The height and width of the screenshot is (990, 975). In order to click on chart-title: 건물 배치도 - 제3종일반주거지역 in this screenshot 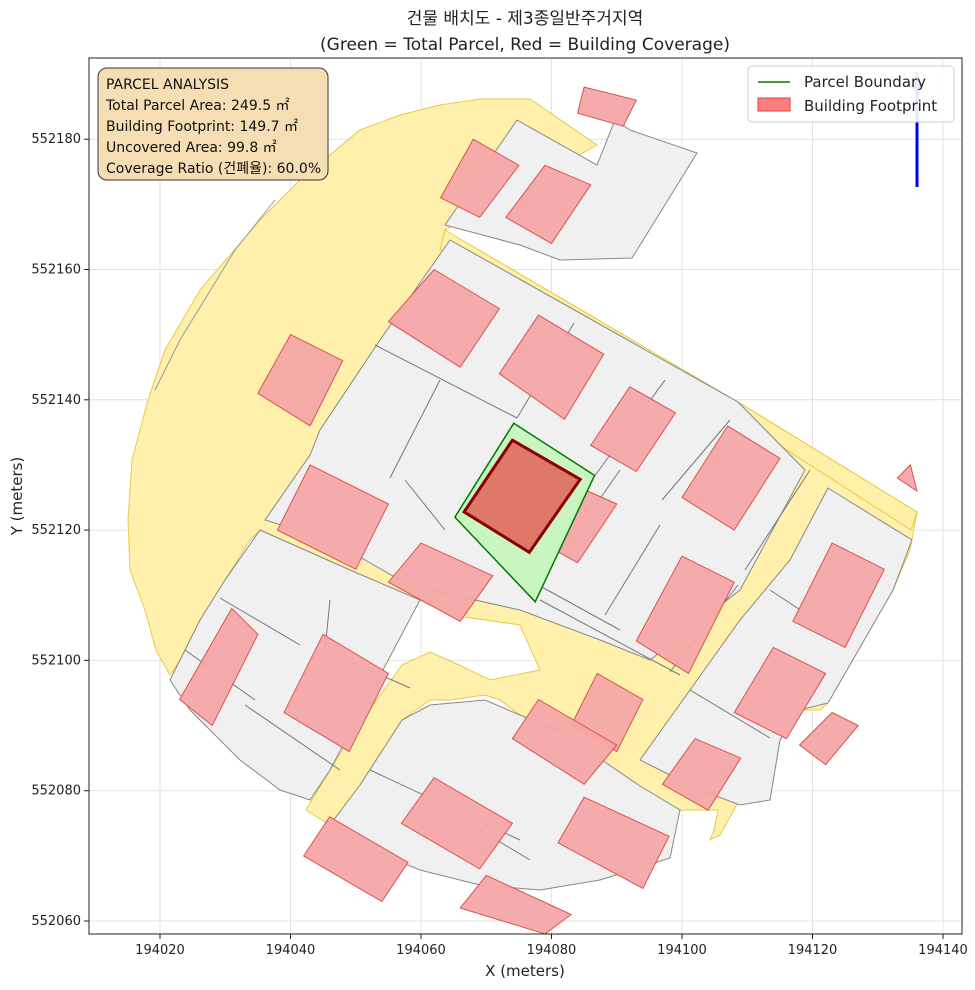, I will do `click(525, 19)`.